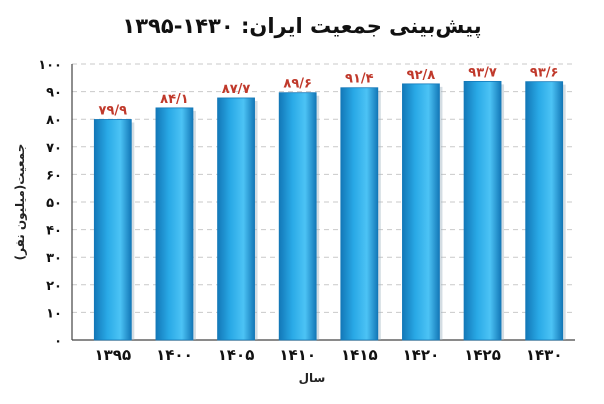 The height and width of the screenshot is (404, 604). Describe the element at coordinates (58, 341) in the screenshot. I see `y-tick-label: ۰` at that location.